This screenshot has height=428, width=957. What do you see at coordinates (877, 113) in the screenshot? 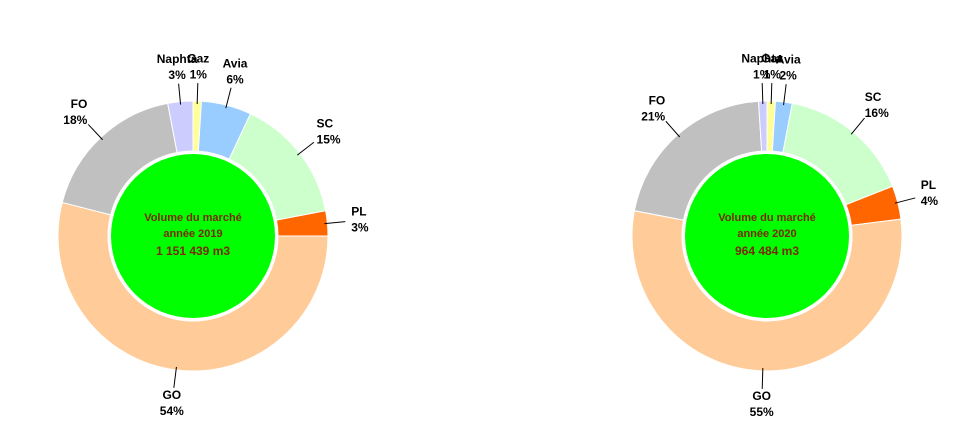
I see `slice-value-label: 16%` at bounding box center [877, 113].